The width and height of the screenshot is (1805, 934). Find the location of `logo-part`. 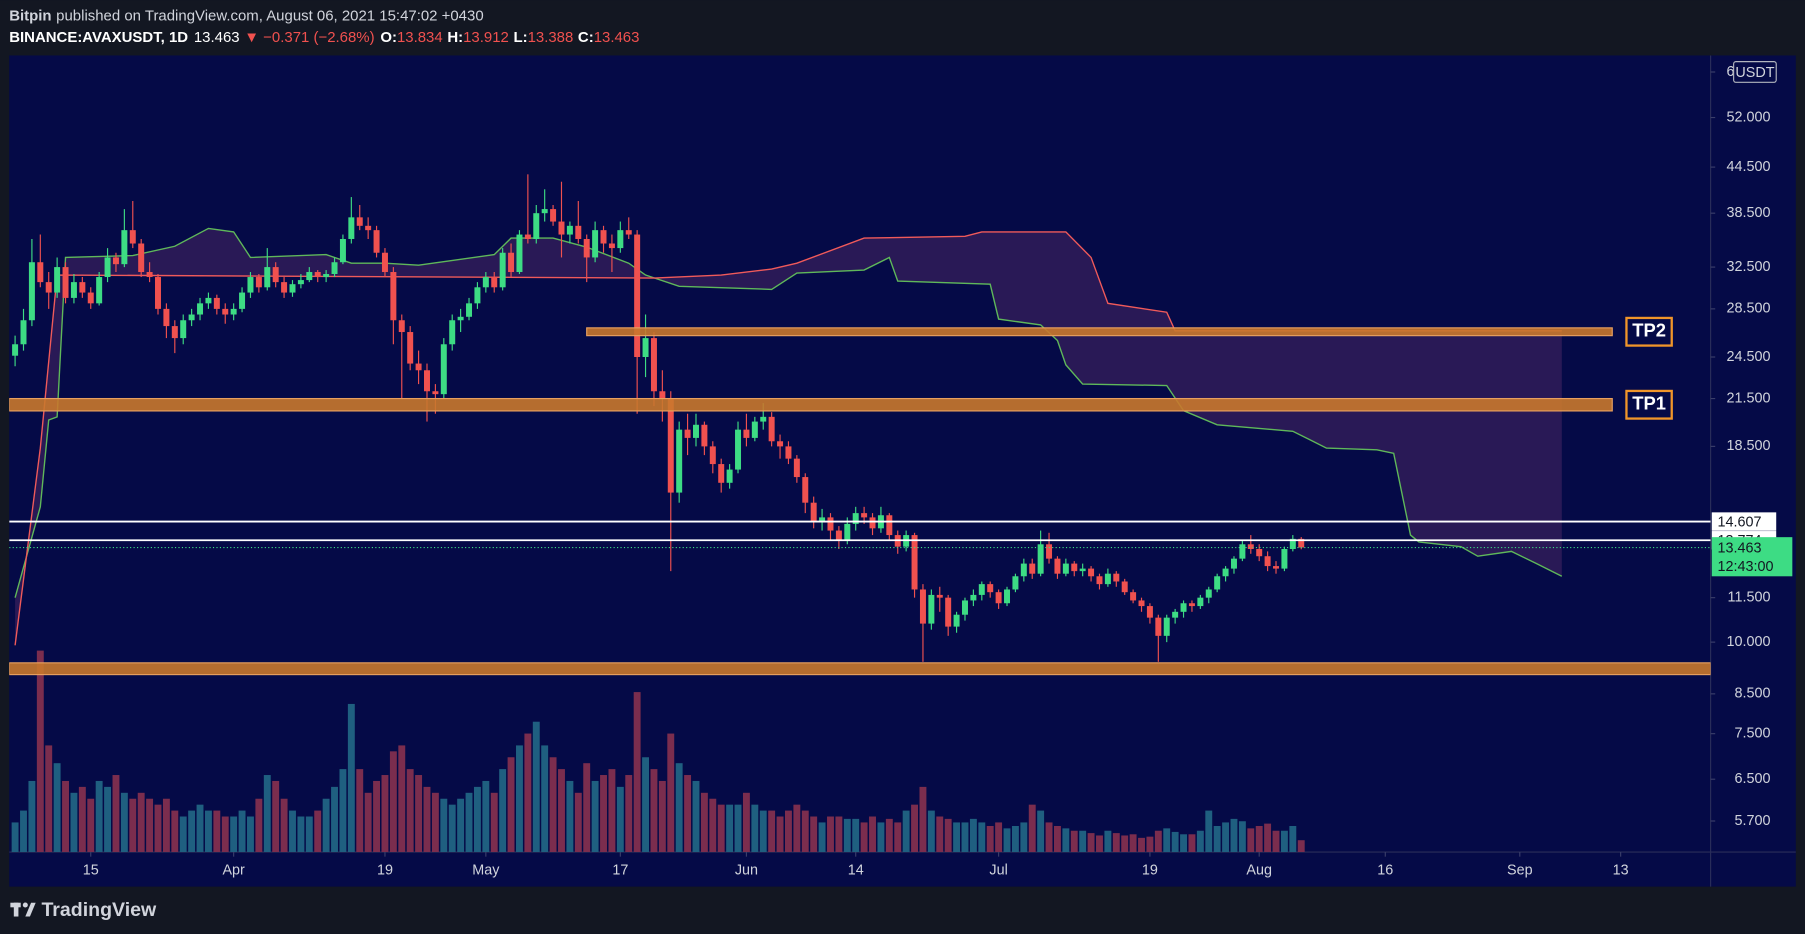

logo-part is located at coordinates (30, 909).